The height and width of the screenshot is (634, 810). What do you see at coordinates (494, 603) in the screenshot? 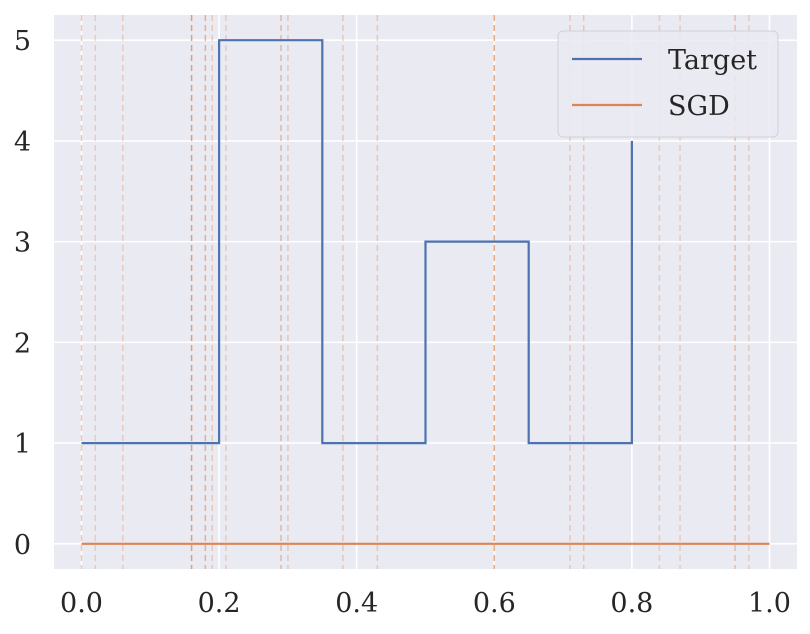
I see `x-tick-label-3: 0.6` at bounding box center [494, 603].